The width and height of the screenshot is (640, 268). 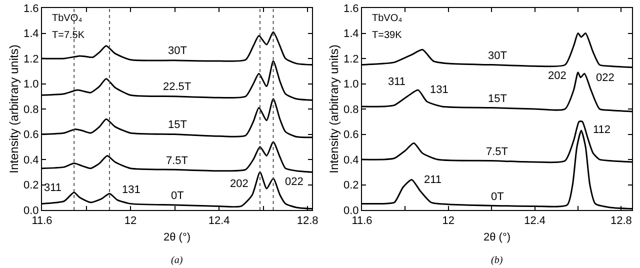 What do you see at coordinates (177, 87) in the screenshot?
I see `series-label: 22.5T` at bounding box center [177, 87].